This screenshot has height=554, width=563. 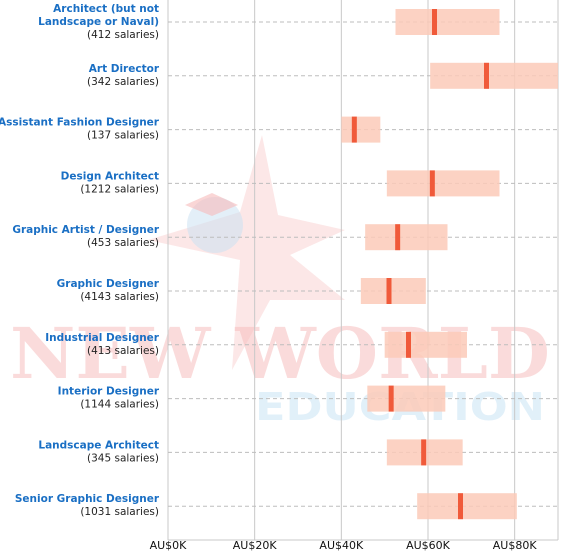 I want to click on job-title: Landscape Architect, so click(x=98, y=445).